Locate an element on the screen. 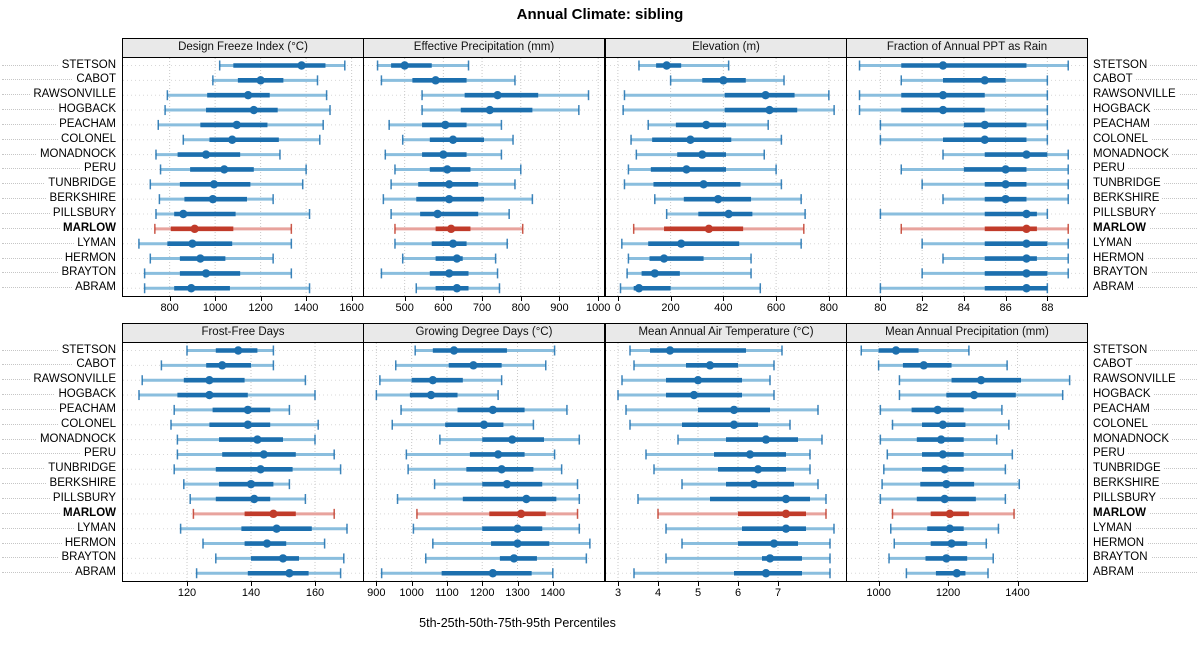 The width and height of the screenshot is (1200, 650). site-label-left-tunbridge: TUNBRIDGE is located at coordinates (82, 183).